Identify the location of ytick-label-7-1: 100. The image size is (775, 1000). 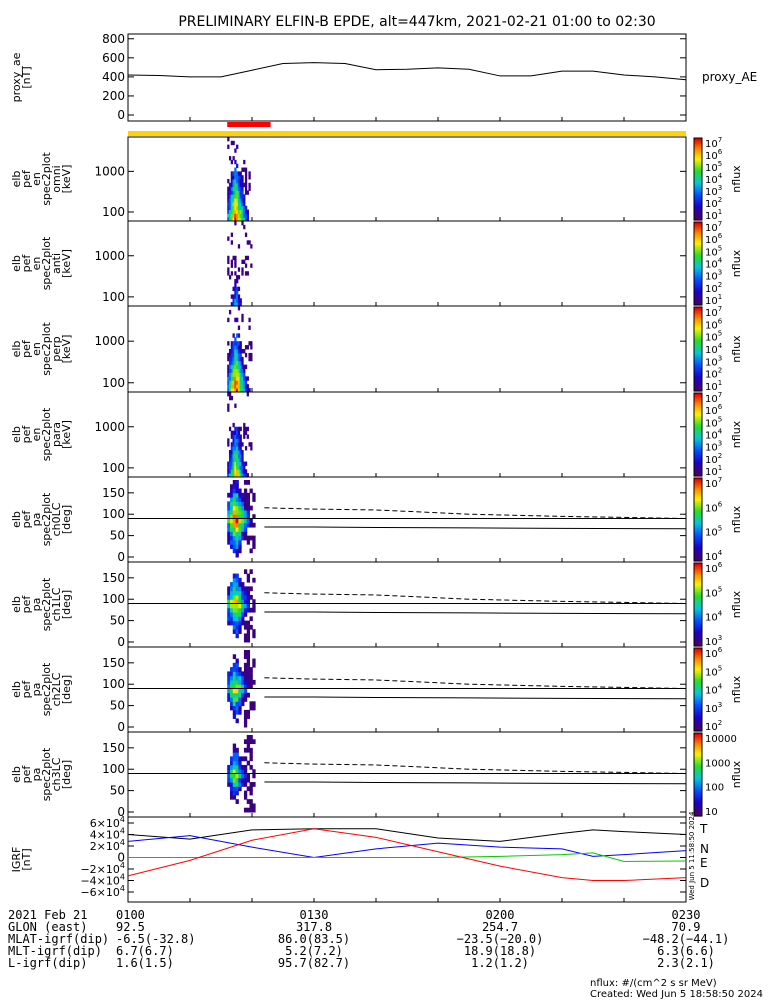
(113, 684).